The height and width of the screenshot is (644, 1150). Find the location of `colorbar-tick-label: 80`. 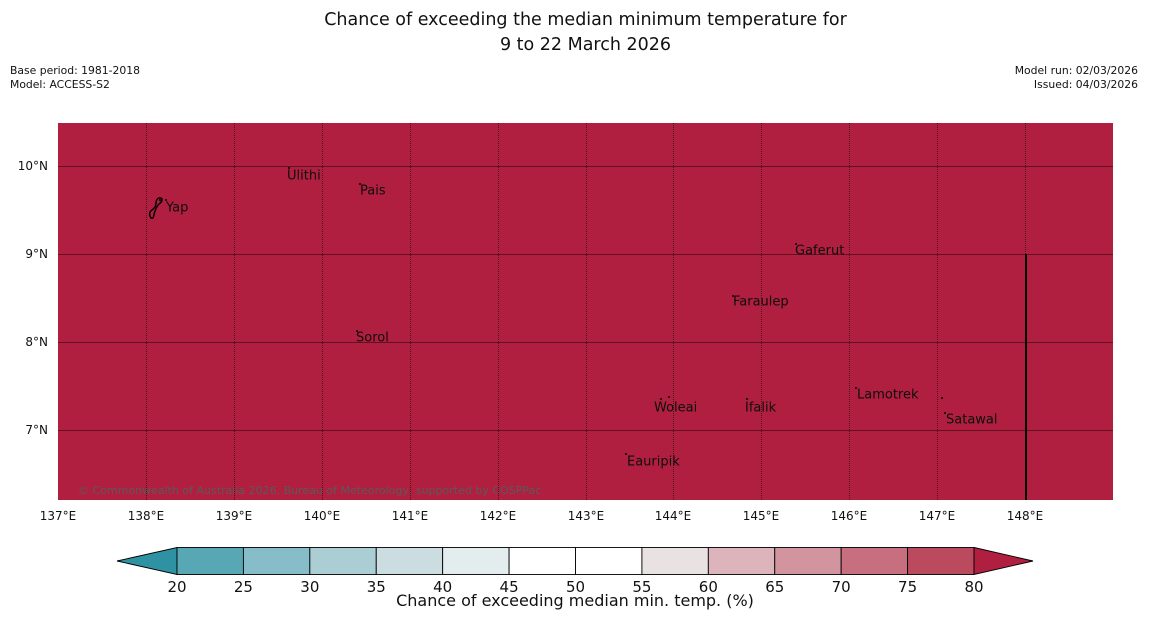

colorbar-tick-label: 80 is located at coordinates (974, 587).